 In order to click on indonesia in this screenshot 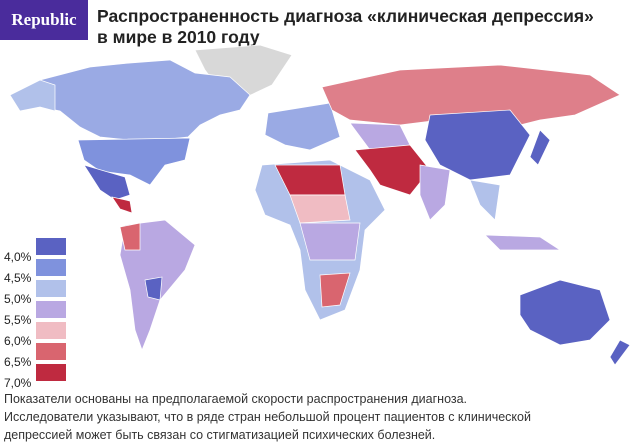, I will do `click(523, 242)`.